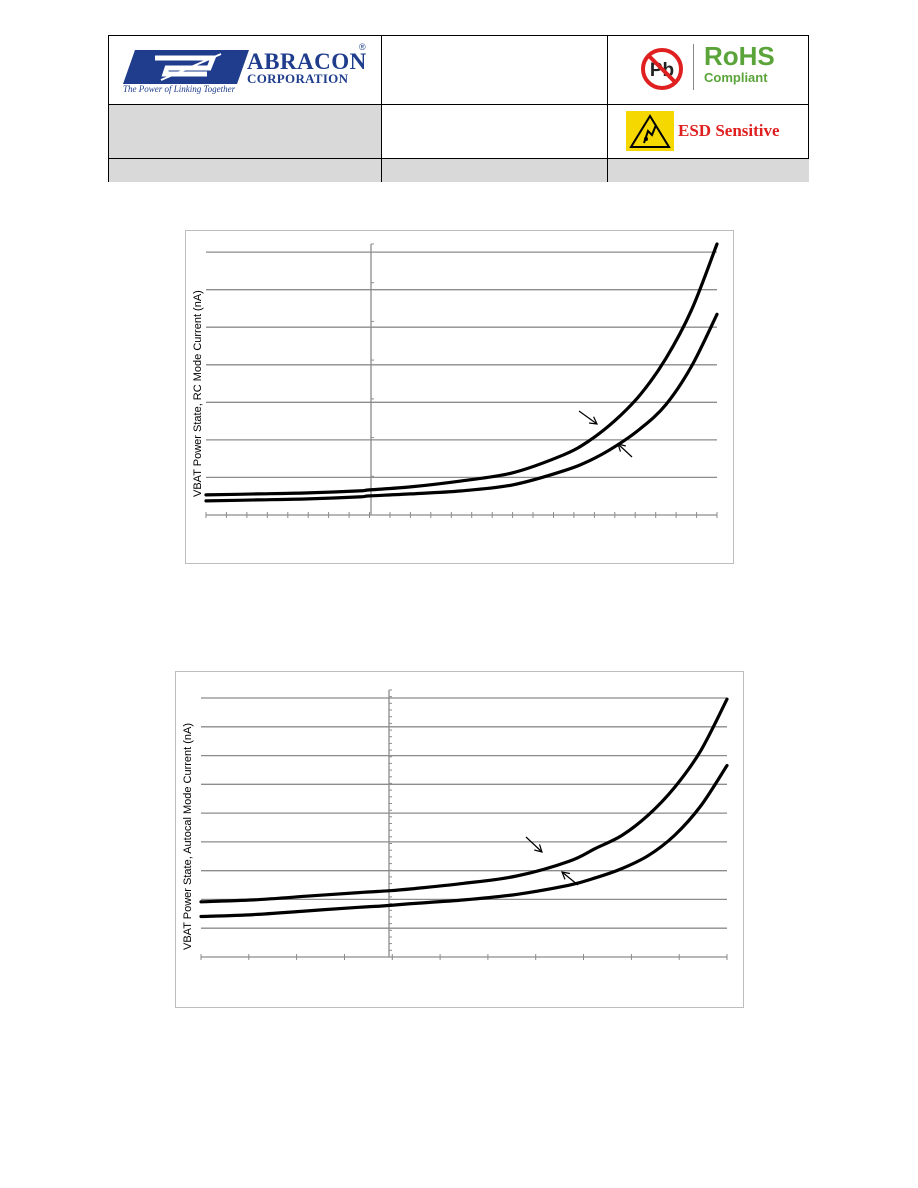 The width and height of the screenshot is (918, 1188). What do you see at coordinates (179, 89) in the screenshot?
I see `logo-tagline: The Power of Linking Together` at bounding box center [179, 89].